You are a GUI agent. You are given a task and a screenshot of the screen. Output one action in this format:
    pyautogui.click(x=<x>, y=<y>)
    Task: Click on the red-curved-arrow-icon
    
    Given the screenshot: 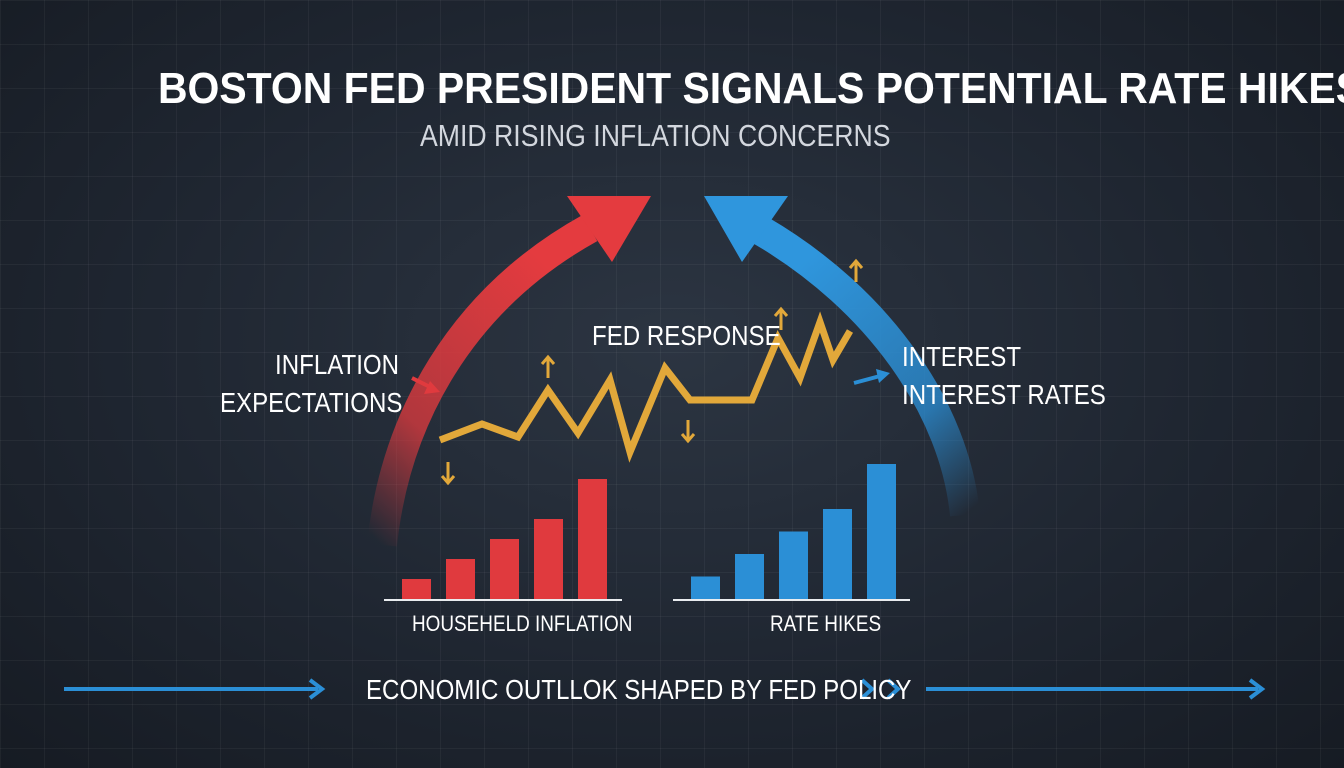 What is the action you would take?
    pyautogui.click(x=509, y=371)
    